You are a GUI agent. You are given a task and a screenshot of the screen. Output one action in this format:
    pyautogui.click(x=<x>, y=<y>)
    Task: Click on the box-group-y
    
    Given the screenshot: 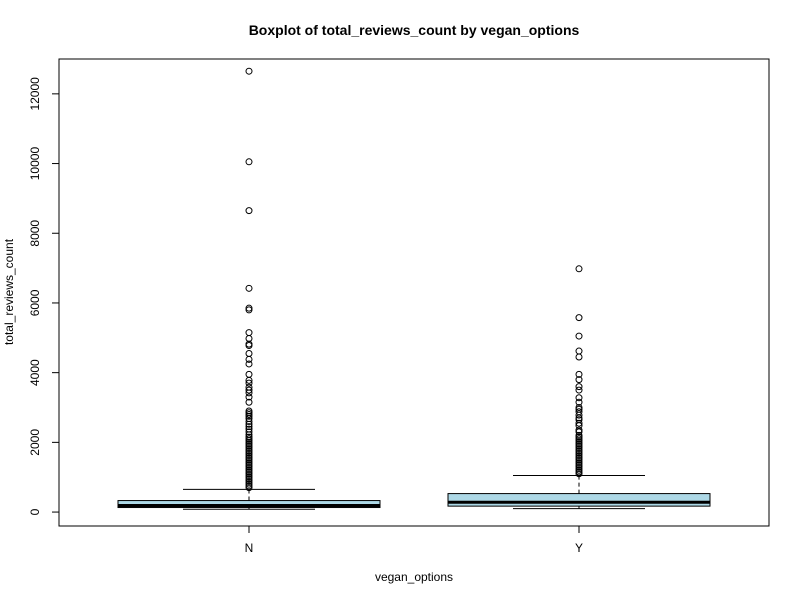 What is the action you would take?
    pyautogui.click(x=579, y=387)
    